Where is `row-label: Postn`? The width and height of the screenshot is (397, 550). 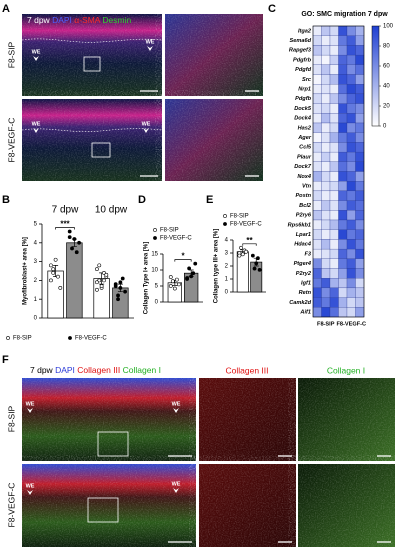 row-label: Postn is located at coordinates (303, 196).